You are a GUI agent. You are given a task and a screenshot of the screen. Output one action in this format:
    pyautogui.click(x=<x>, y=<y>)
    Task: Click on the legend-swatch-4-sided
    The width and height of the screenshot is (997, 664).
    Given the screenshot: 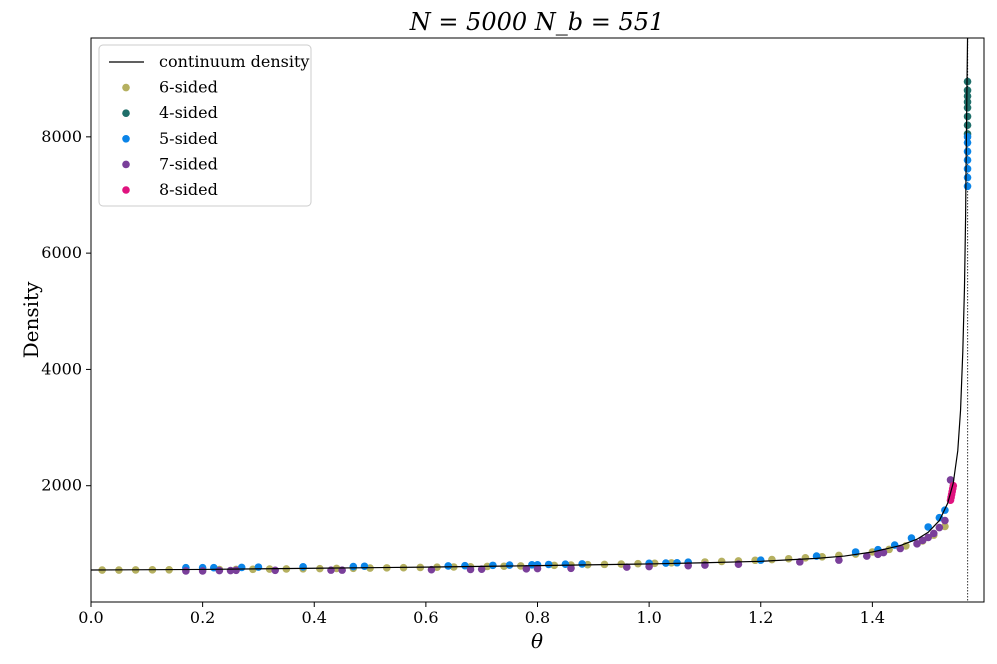 What is the action you would take?
    pyautogui.click(x=126, y=113)
    